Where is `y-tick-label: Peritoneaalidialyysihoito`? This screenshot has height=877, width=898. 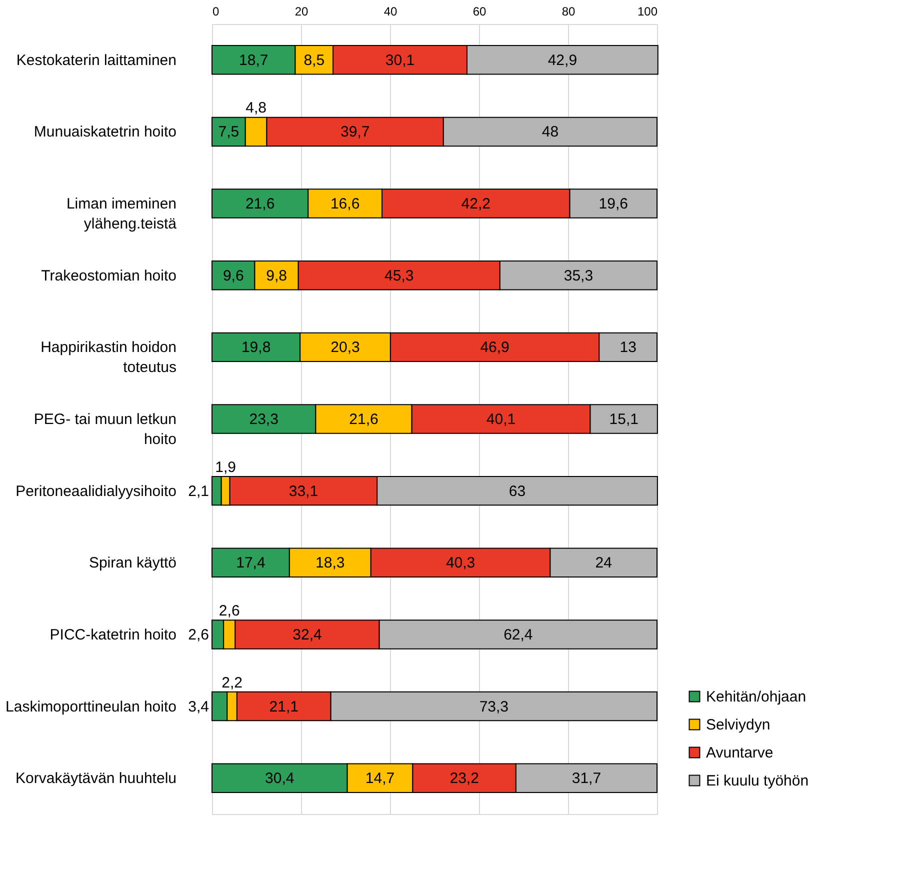
y-tick-label: Peritoneaalidialyysihoito is located at coordinates (96, 491).